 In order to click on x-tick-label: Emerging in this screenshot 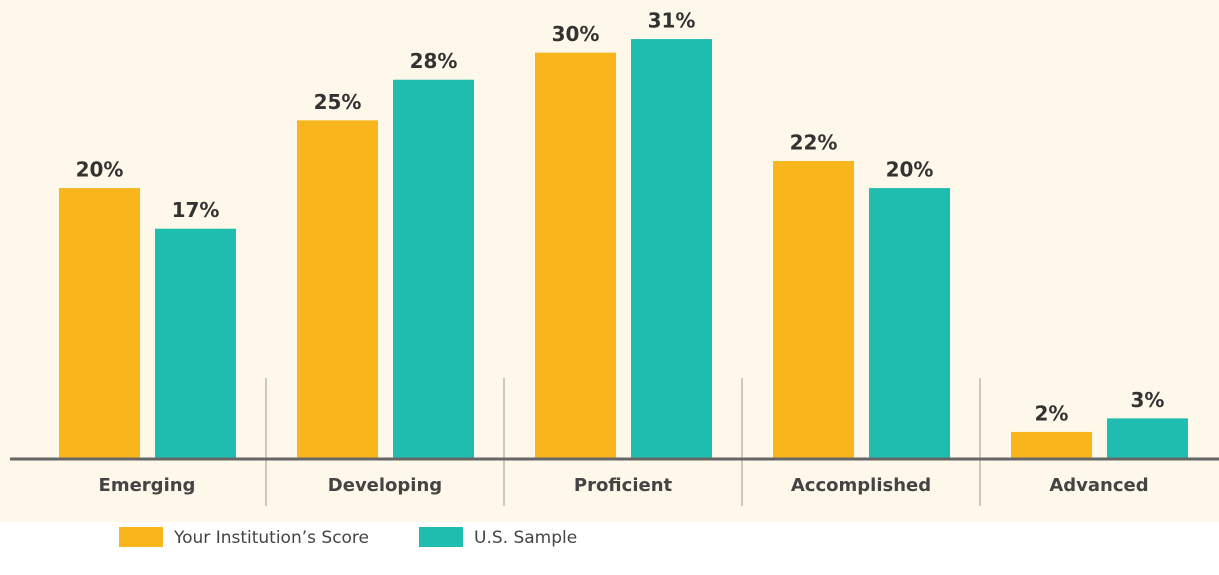, I will do `click(147, 485)`.